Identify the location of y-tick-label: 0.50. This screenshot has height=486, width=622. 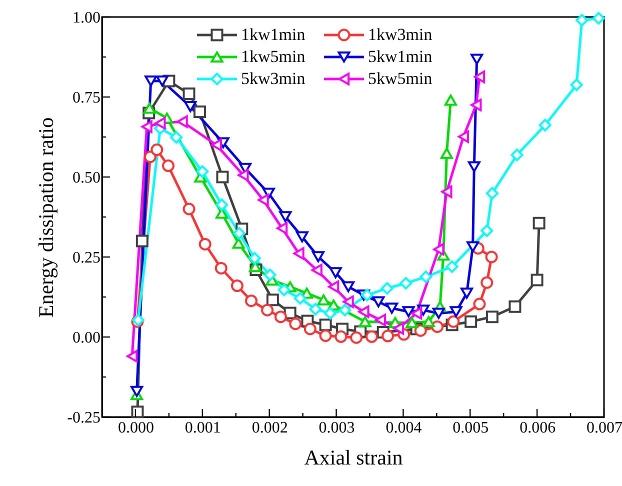
(86, 178).